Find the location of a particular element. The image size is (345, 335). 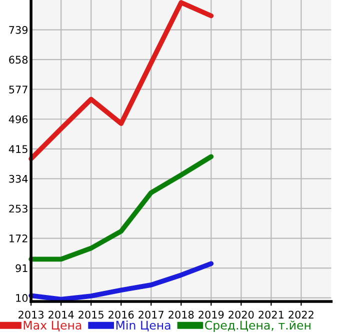

x-tick-label: 2021 is located at coordinates (271, 314).